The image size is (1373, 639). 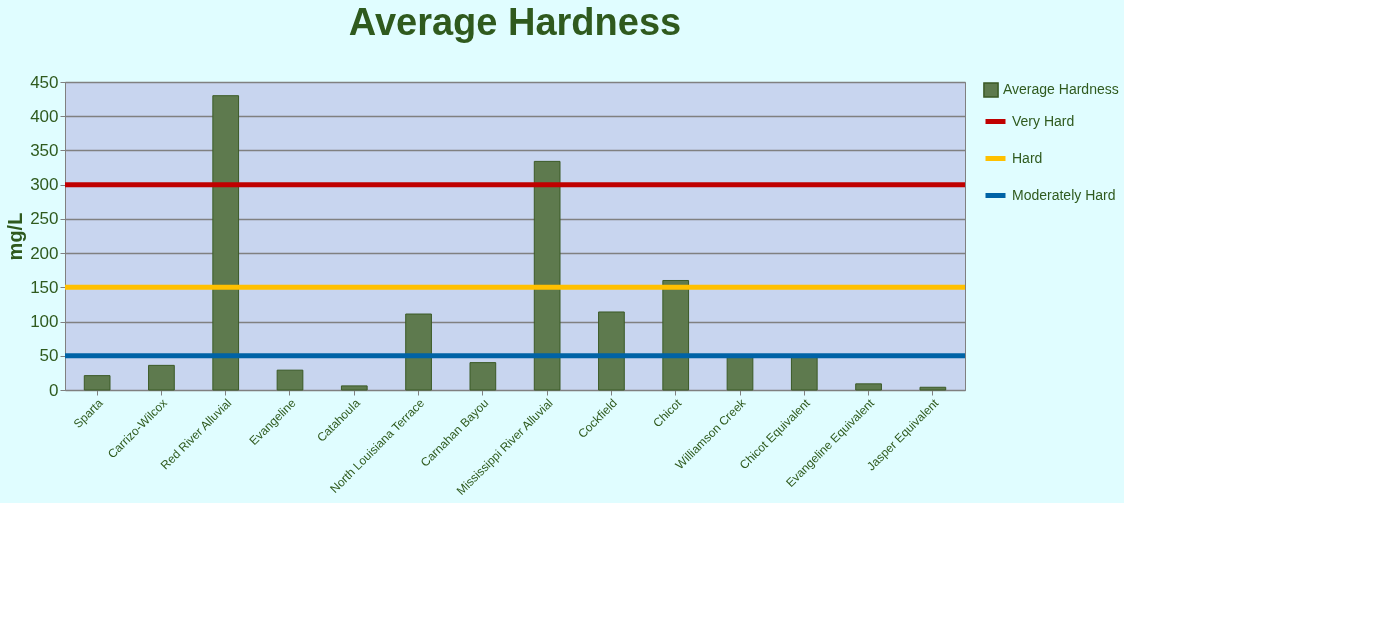 What do you see at coordinates (44, 219) in the screenshot?
I see `y-tick-label: 250` at bounding box center [44, 219].